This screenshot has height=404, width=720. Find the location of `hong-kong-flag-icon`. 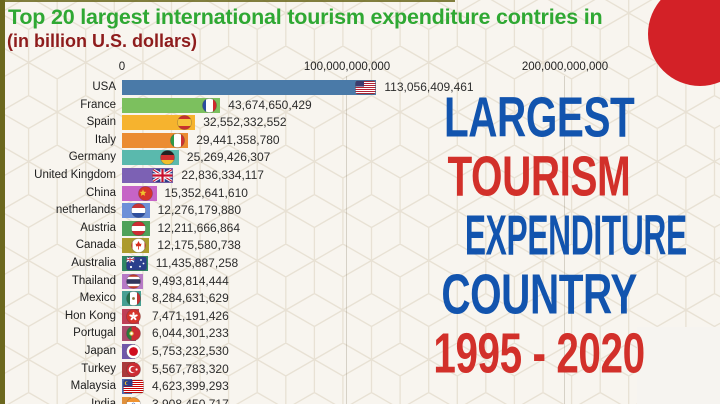

hong-kong-flag-icon is located at coordinates (133, 316).